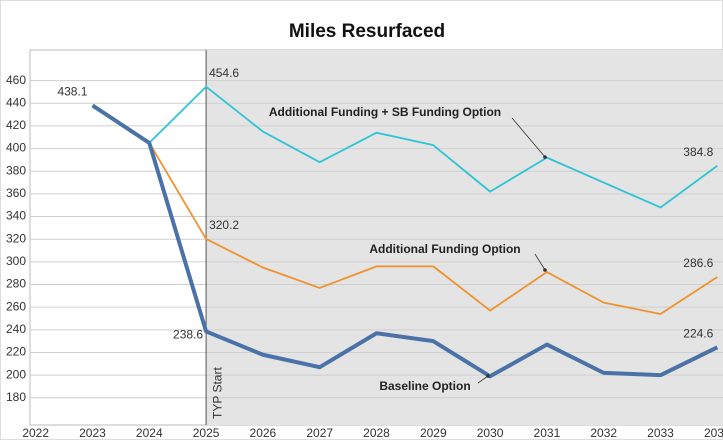  What do you see at coordinates (16, 374) in the screenshot?
I see `y-tick-label: 200` at bounding box center [16, 374].